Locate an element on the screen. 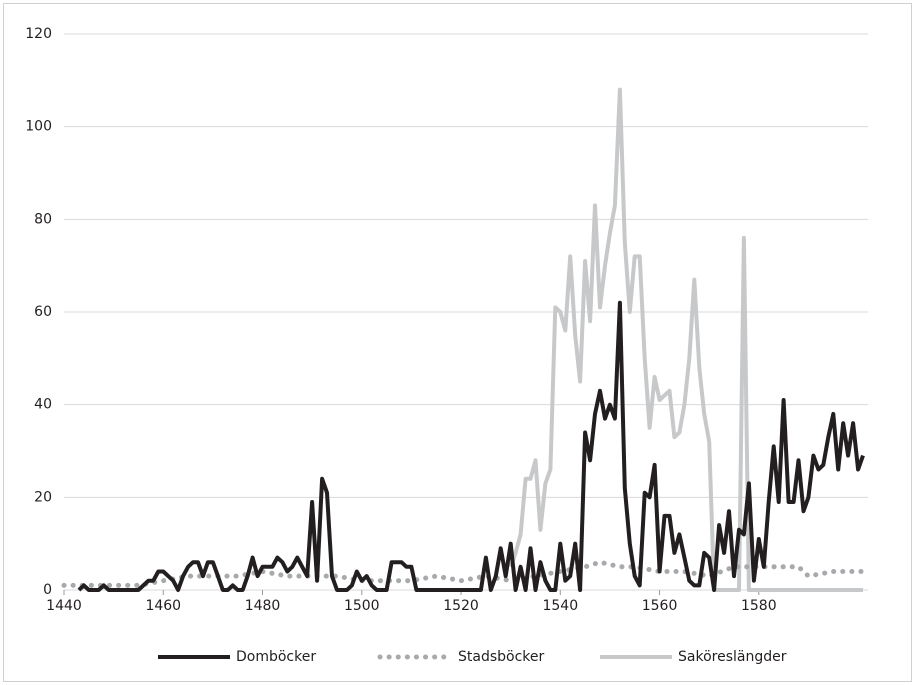  x-tick-label: 1500 is located at coordinates (362, 606).